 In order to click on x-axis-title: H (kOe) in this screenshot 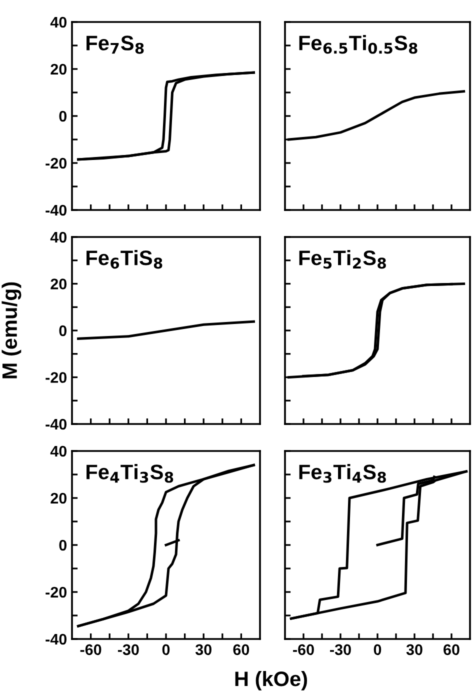, I will do `click(271, 680)`.